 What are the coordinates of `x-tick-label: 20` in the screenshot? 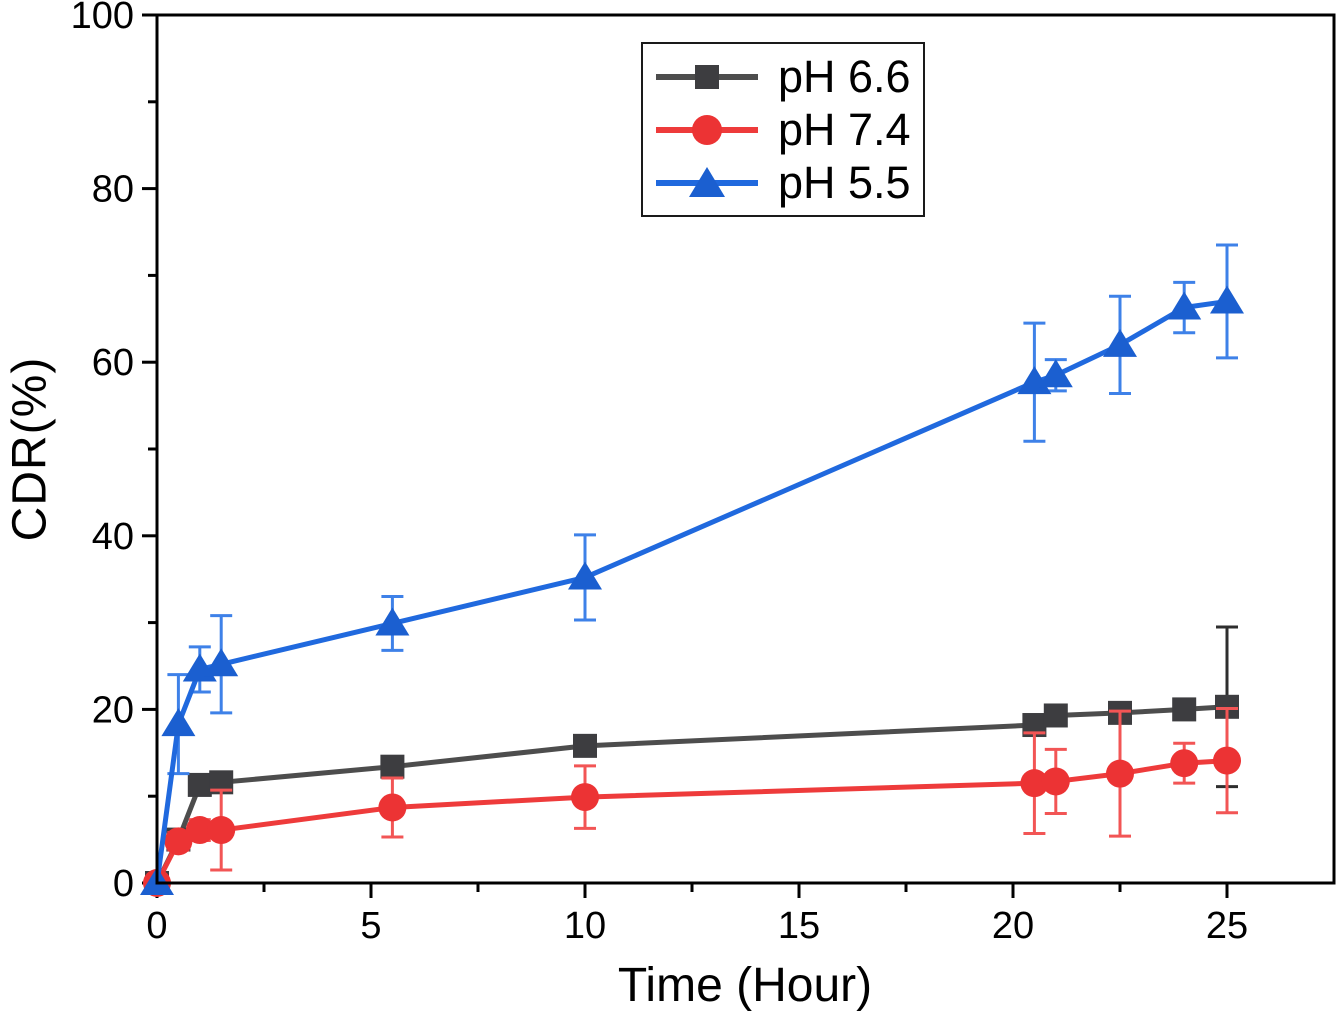 It's located at (1013, 926).